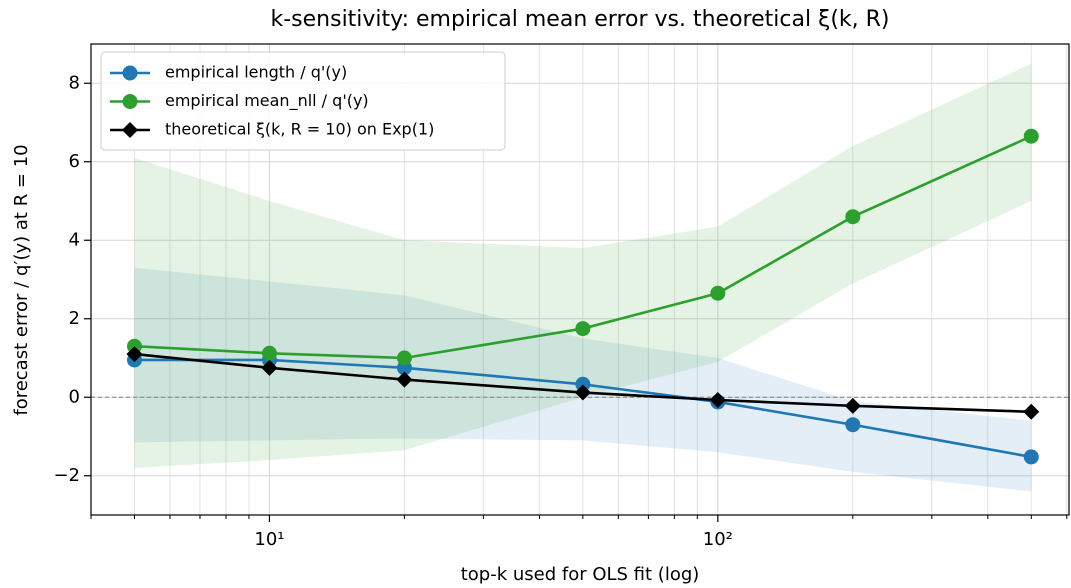 This screenshot has width=1071, height=588. I want to click on legend-label: theoretical ξ(k, R = 10) on Exp(1), so click(299, 129).